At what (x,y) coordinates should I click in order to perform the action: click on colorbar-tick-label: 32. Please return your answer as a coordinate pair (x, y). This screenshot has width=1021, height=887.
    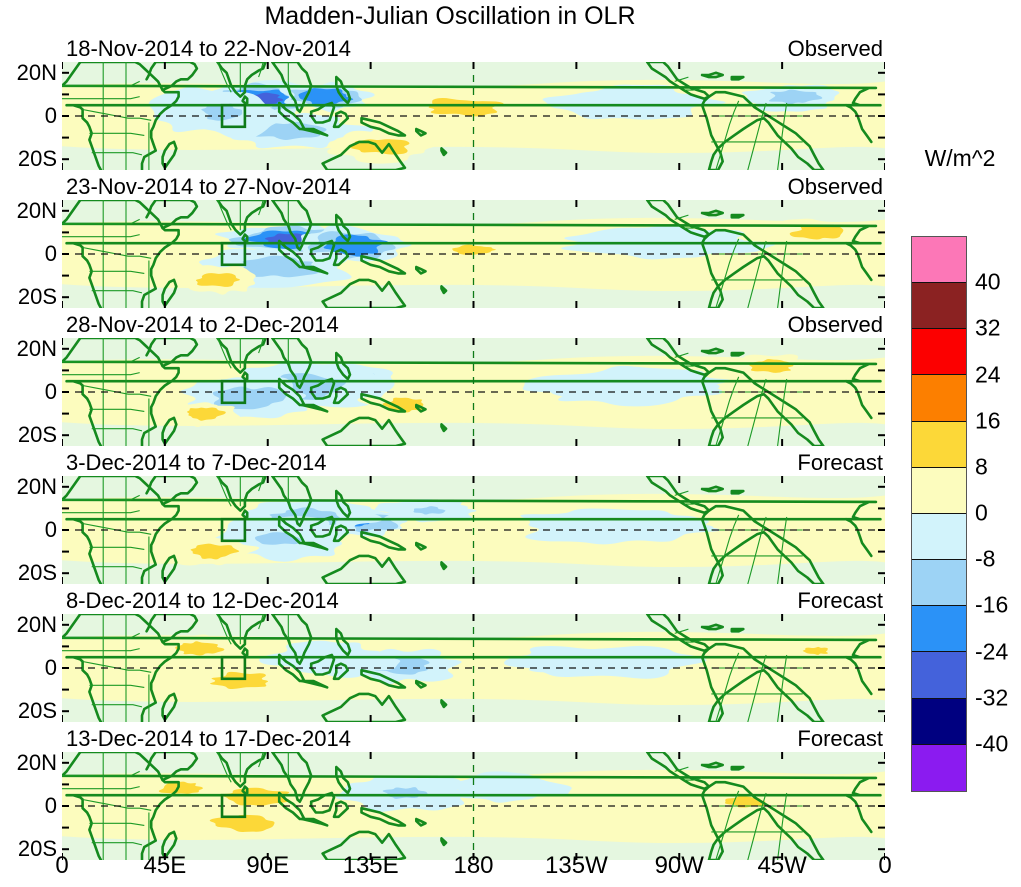
    Looking at the image, I should click on (988, 327).